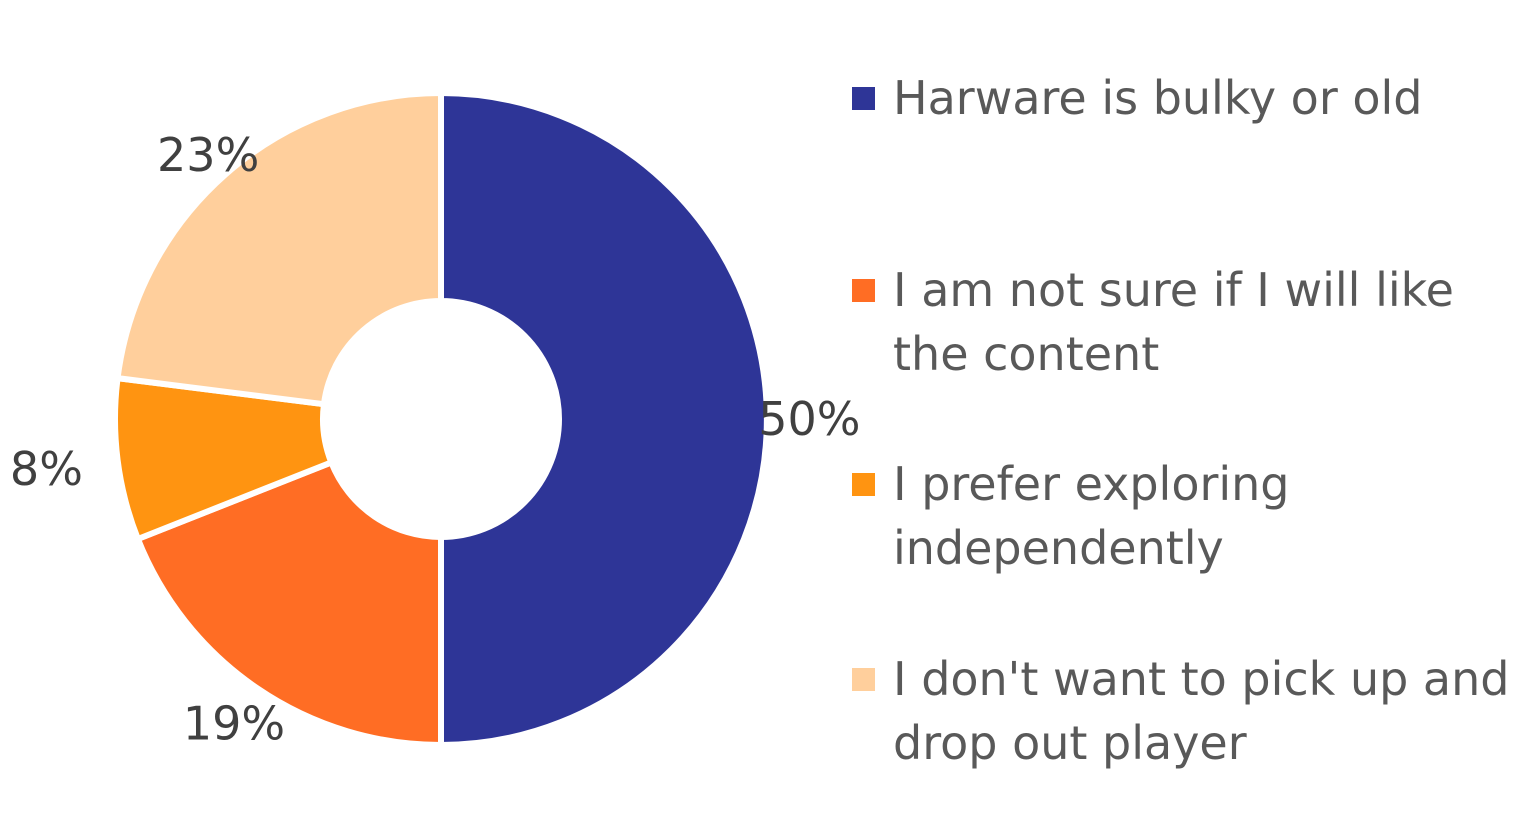 This screenshot has height=825, width=1519. I want to click on slice-label-exploring: 8%, so click(46, 469).